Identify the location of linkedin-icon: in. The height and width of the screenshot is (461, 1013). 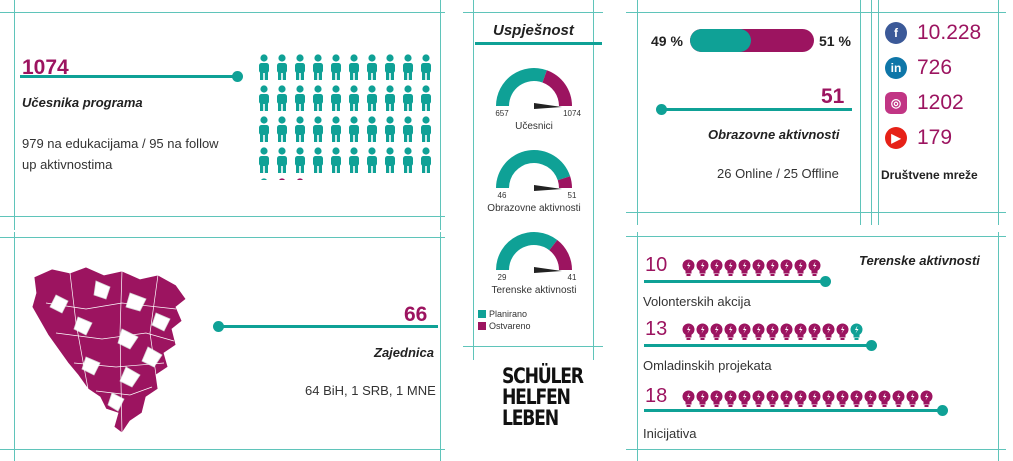
(896, 68).